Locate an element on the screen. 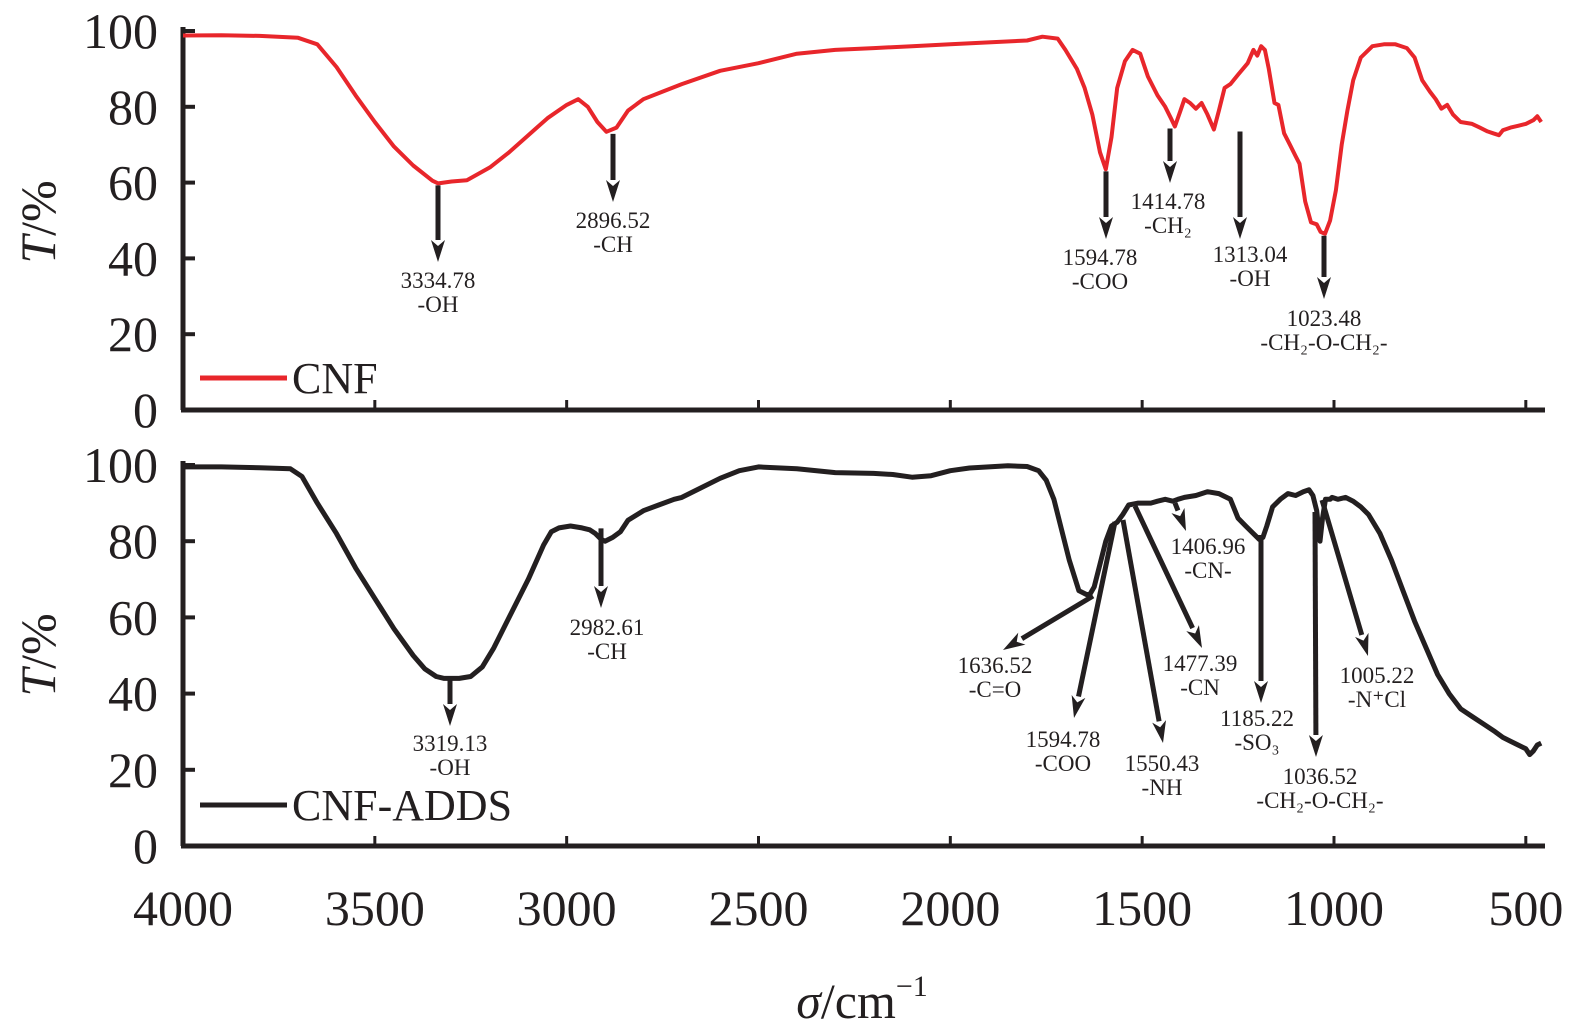 The image size is (1575, 1027). peak-annotation: 1414.78-CH₂ is located at coordinates (1168, 183).